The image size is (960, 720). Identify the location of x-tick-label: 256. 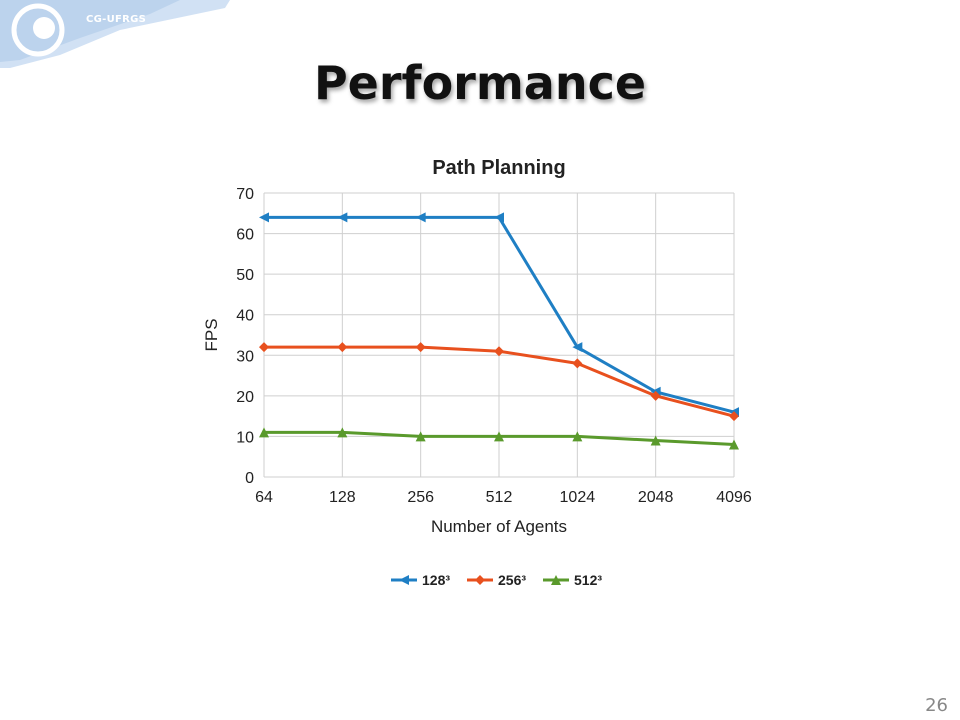
(420, 497).